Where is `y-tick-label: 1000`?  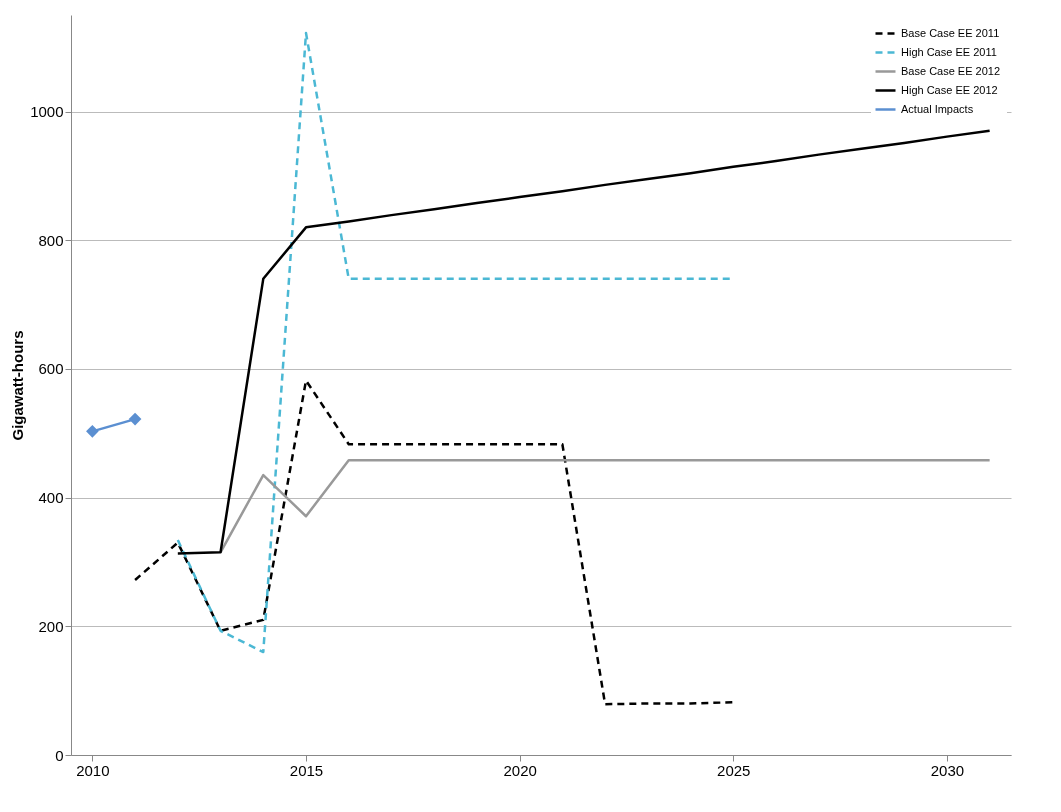 y-tick-label: 1000 is located at coordinates (47, 112).